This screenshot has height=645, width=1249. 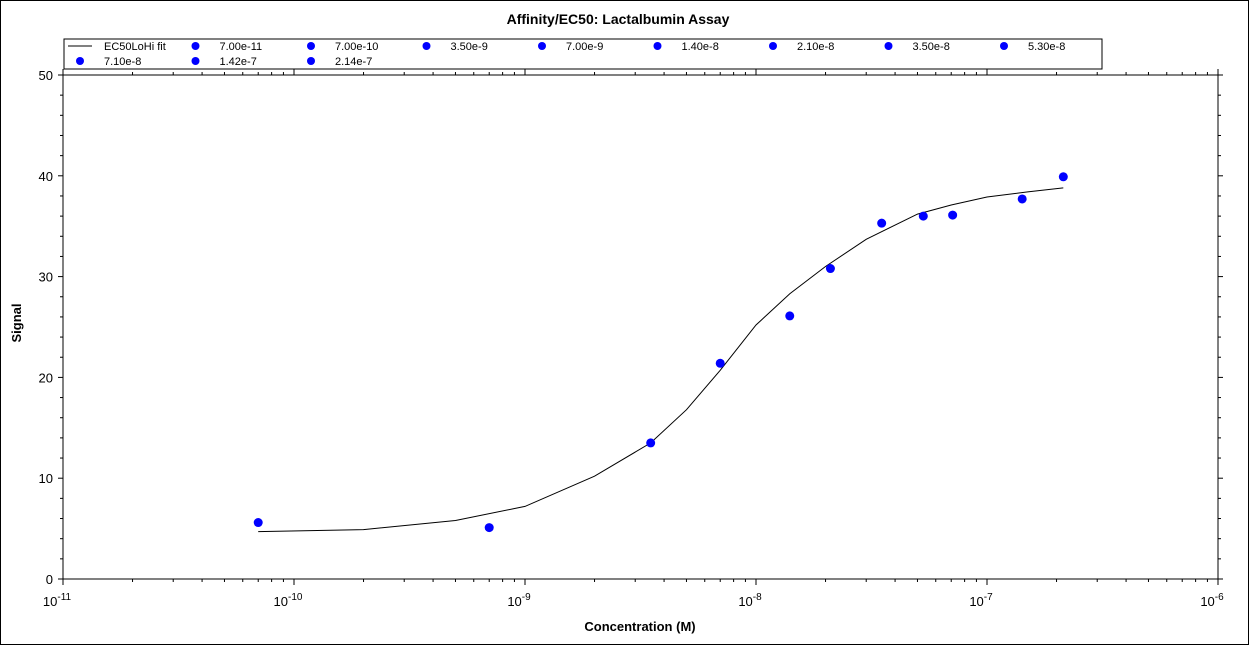 I want to click on y-tick-label: 0, so click(x=49, y=579).